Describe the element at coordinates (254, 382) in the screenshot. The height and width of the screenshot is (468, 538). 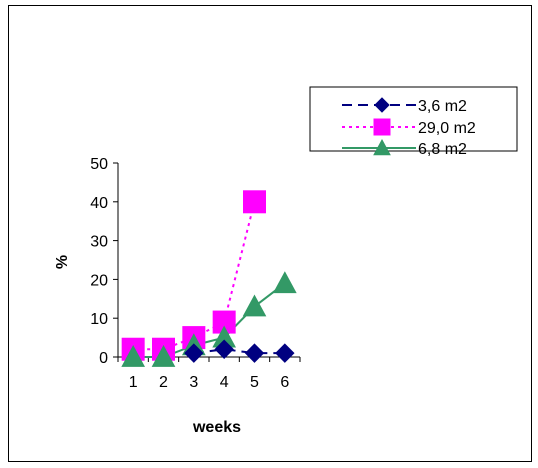
I see `x-tick-label: 5` at that location.